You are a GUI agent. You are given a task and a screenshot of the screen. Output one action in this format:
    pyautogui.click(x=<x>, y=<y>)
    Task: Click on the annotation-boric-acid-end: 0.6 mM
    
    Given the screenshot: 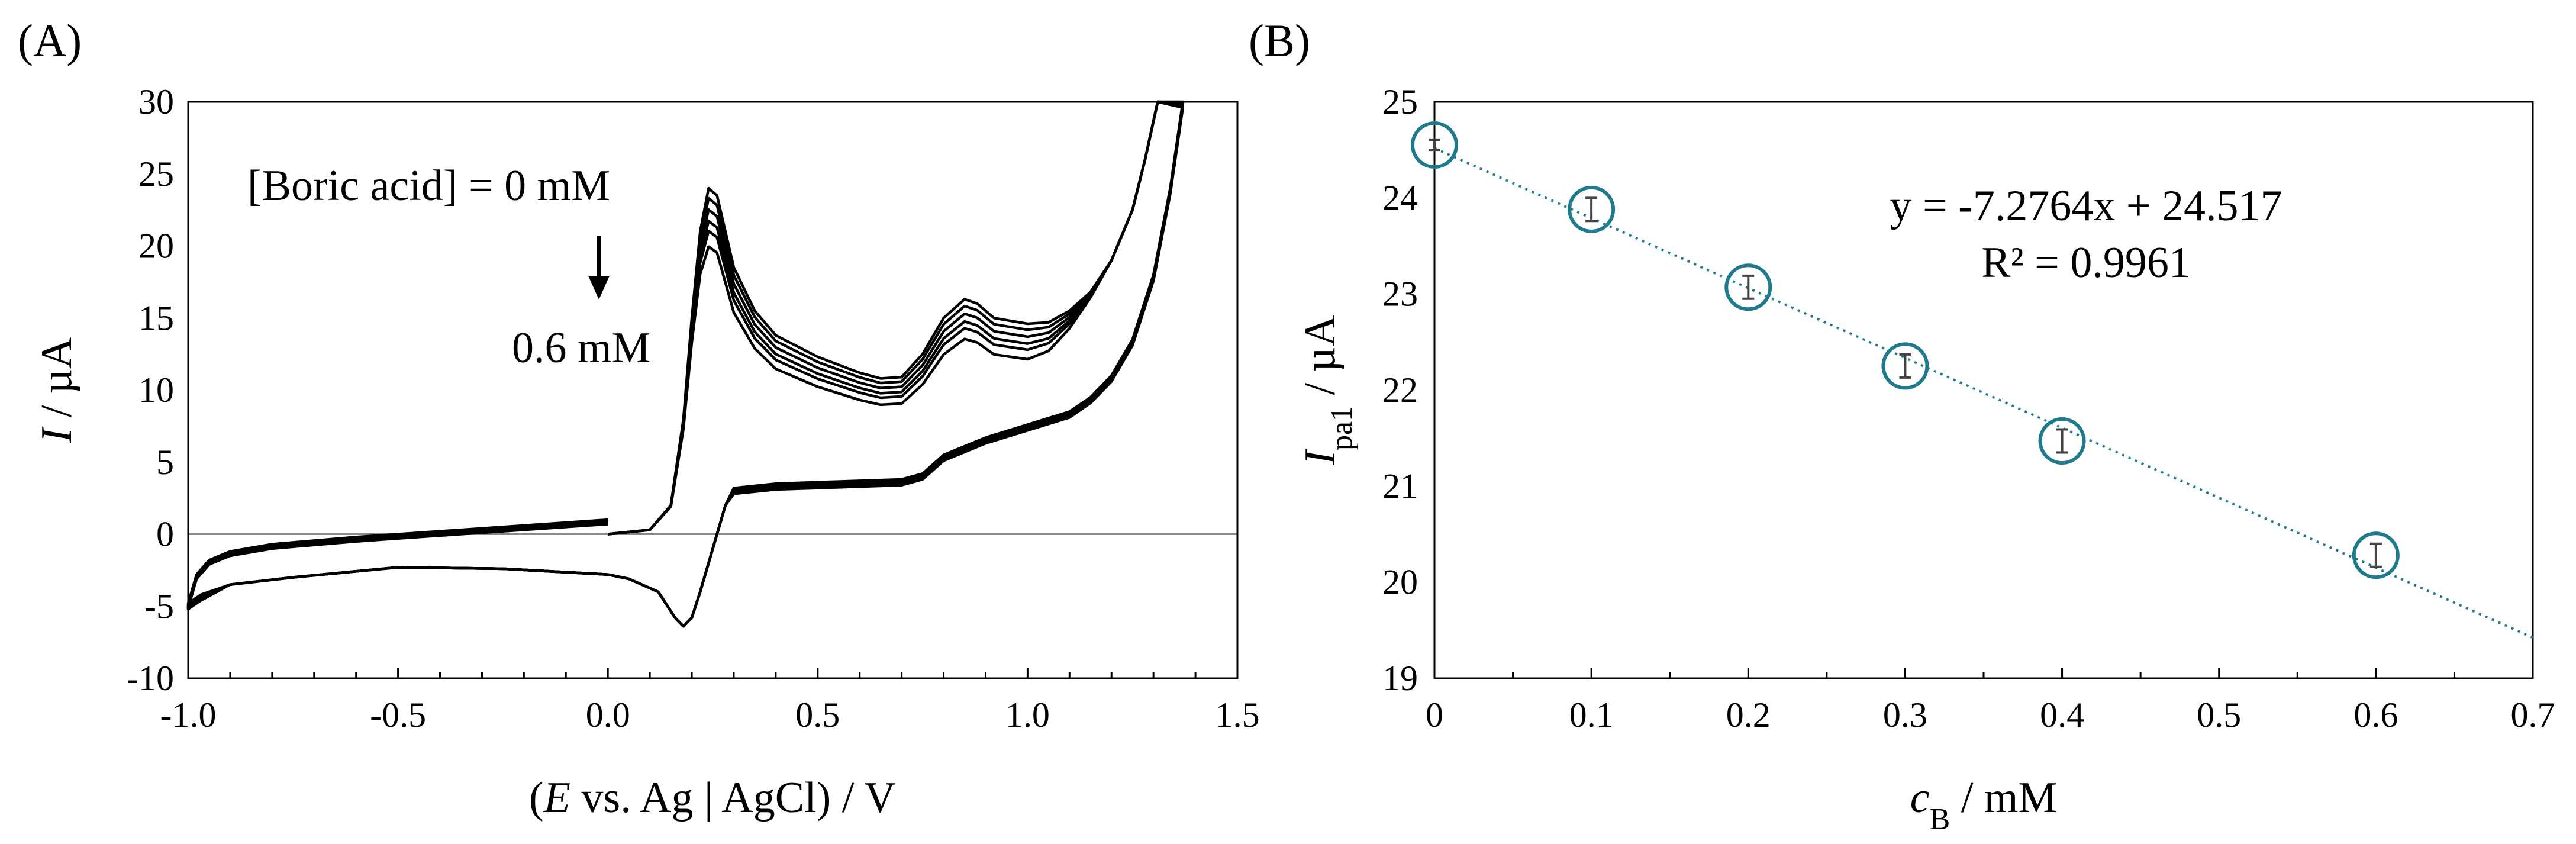 What is the action you would take?
    pyautogui.click(x=581, y=348)
    